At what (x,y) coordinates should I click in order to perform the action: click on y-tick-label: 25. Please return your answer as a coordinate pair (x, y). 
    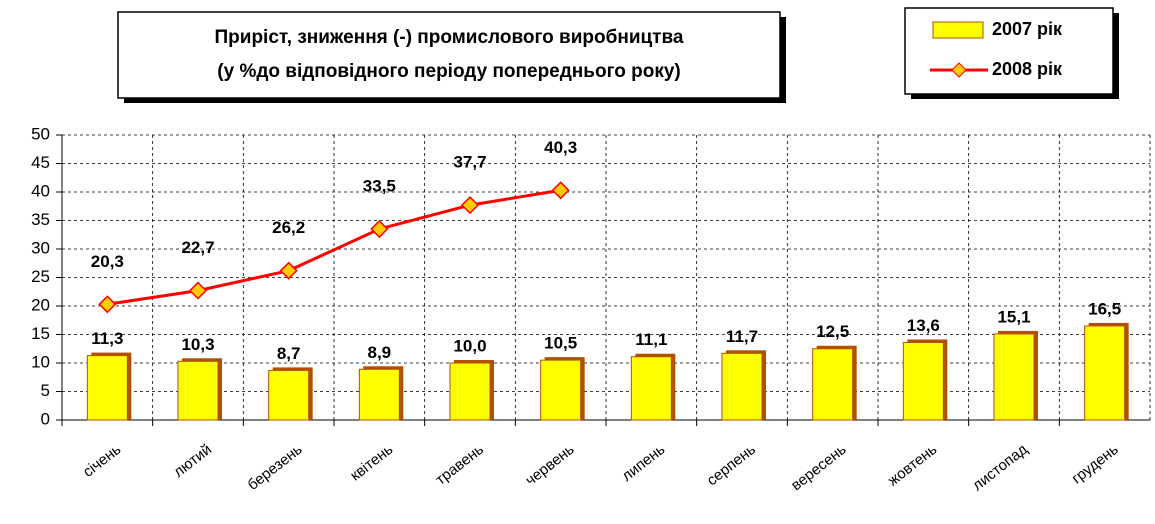
    Looking at the image, I should click on (40, 276).